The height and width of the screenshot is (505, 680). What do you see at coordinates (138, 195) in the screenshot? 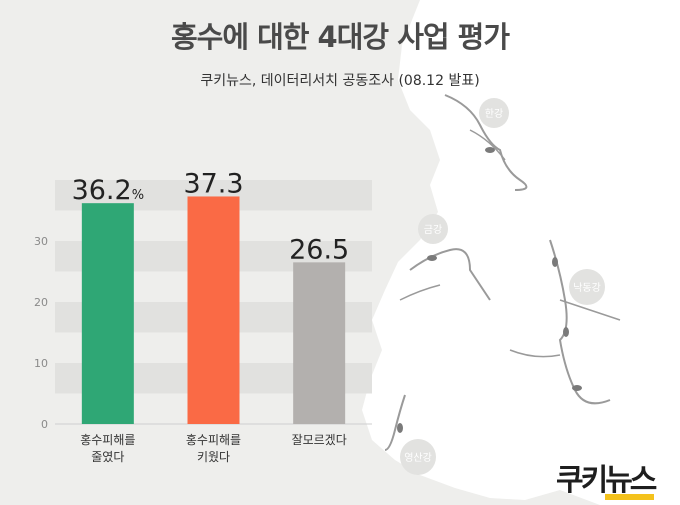
I see `bar-value-unit: %` at bounding box center [138, 195].